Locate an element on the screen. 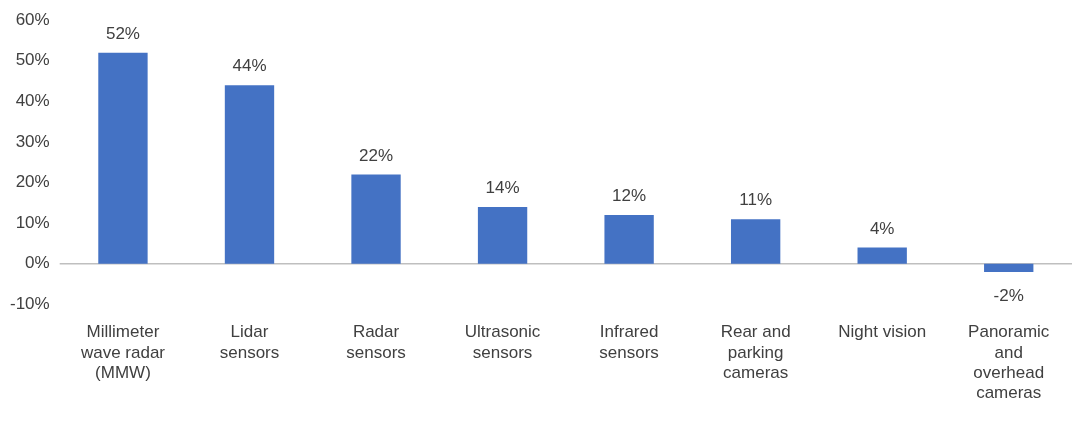 The height and width of the screenshot is (422, 1072). x-tick-label: Rear and parking cameras is located at coordinates (755, 352).